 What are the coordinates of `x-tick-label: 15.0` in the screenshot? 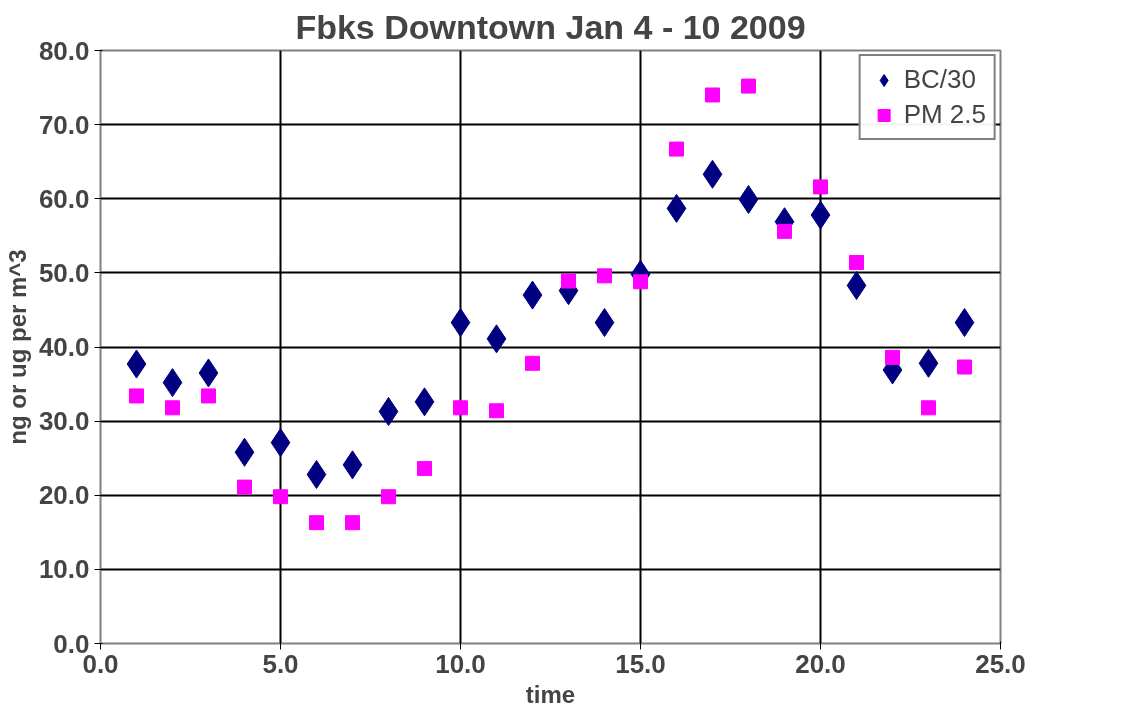 It's located at (640, 663).